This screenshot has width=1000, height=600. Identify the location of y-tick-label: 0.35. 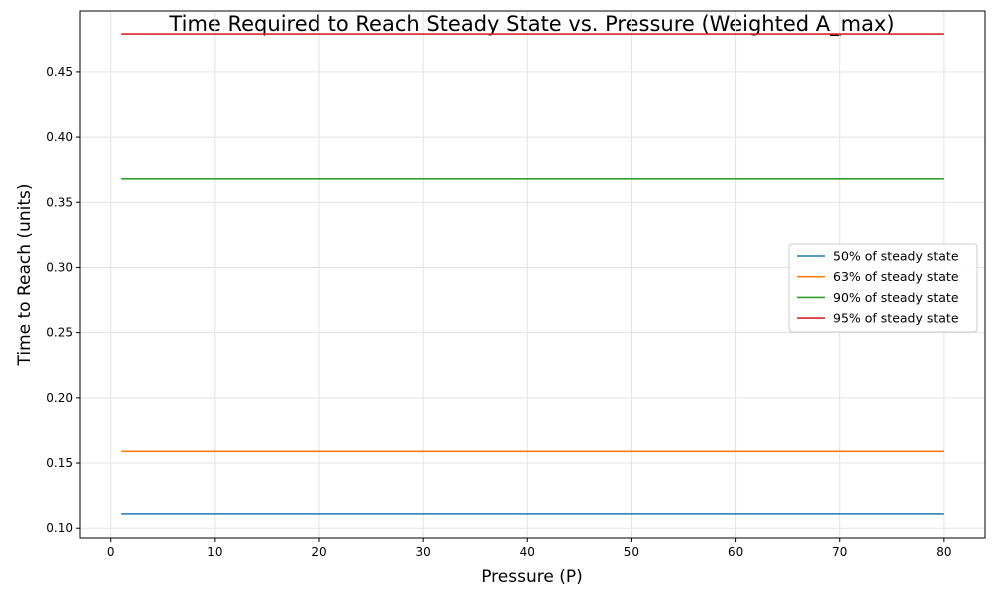
(59, 202).